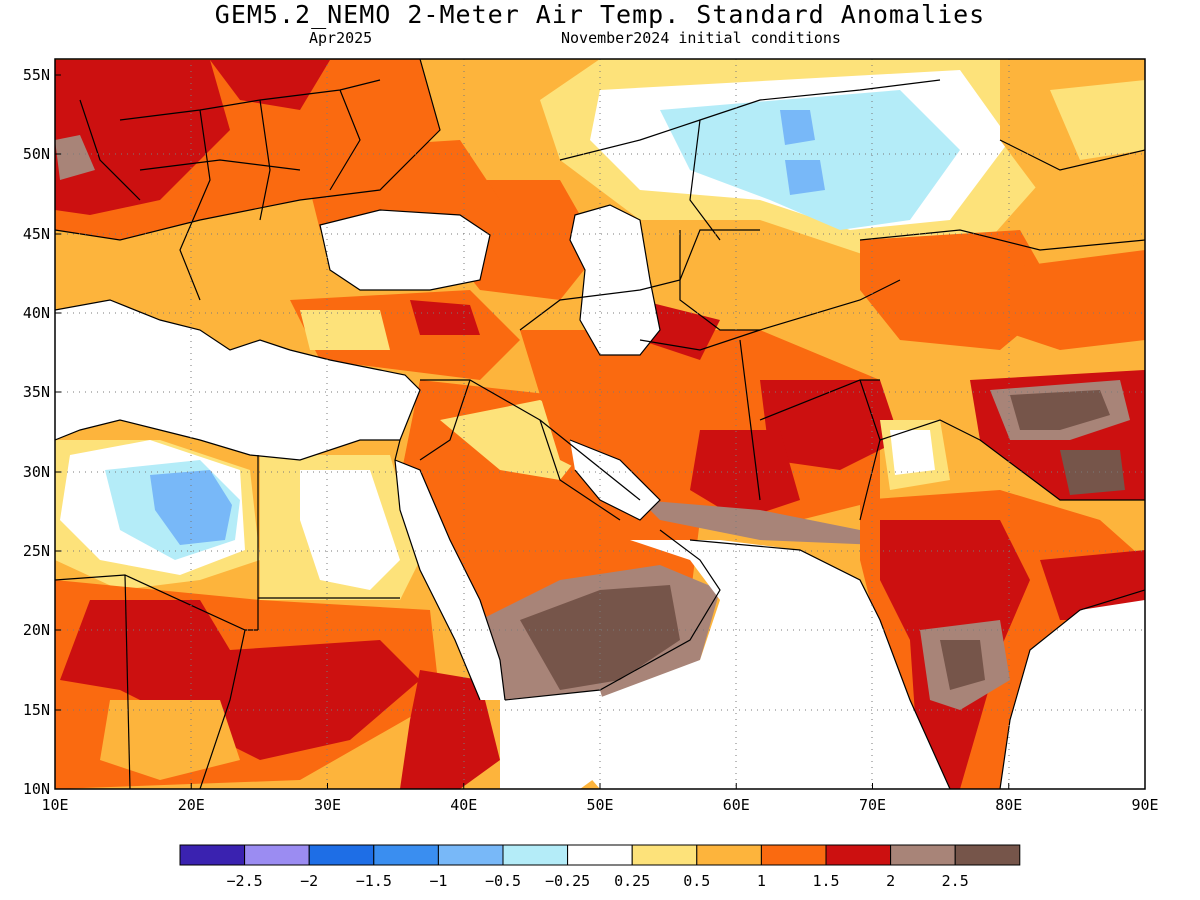  I want to click on colorbar-label: 2.5, so click(955, 881).